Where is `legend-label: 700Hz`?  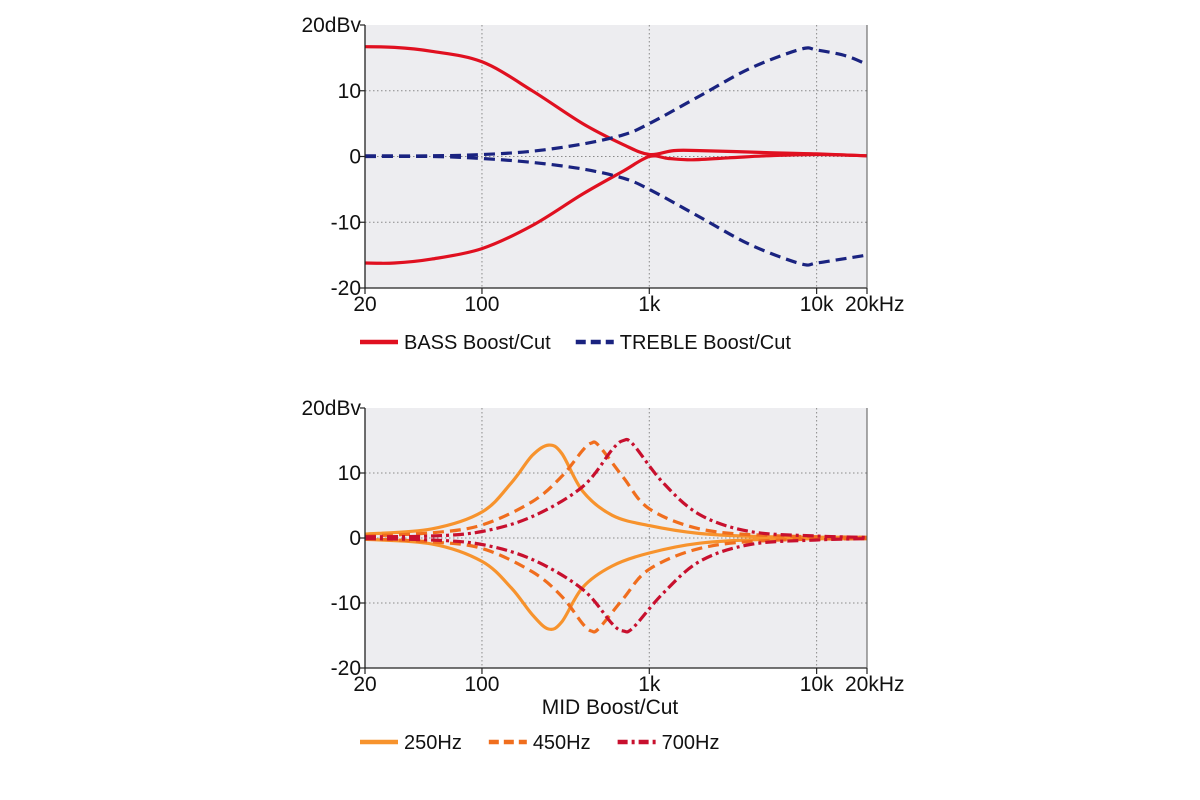
legend-label: 700Hz is located at coordinates (691, 743).